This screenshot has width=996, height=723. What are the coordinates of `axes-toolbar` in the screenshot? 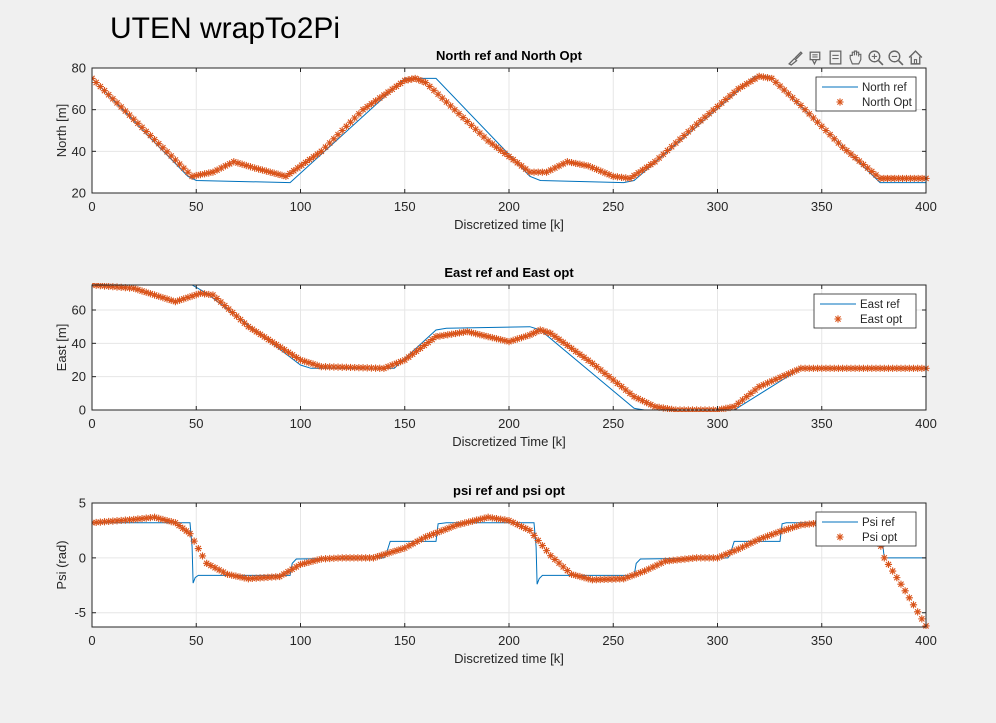 It's located at (855, 58).